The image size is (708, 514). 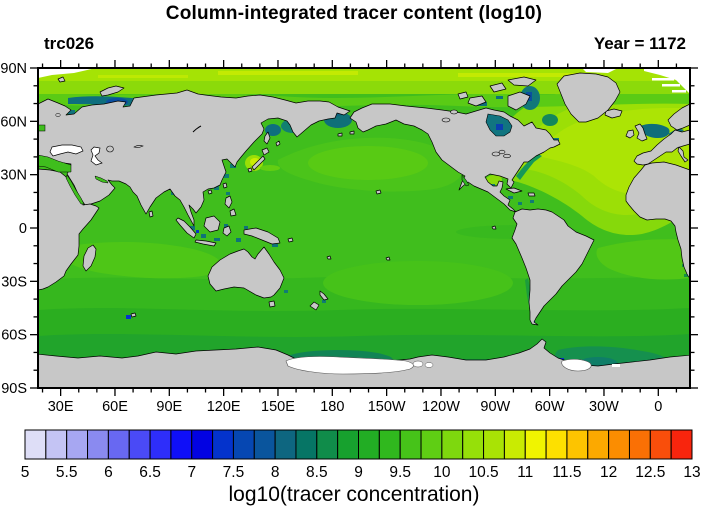 What do you see at coordinates (332, 407) in the screenshot?
I see `lon-tick-label: 180` at bounding box center [332, 407].